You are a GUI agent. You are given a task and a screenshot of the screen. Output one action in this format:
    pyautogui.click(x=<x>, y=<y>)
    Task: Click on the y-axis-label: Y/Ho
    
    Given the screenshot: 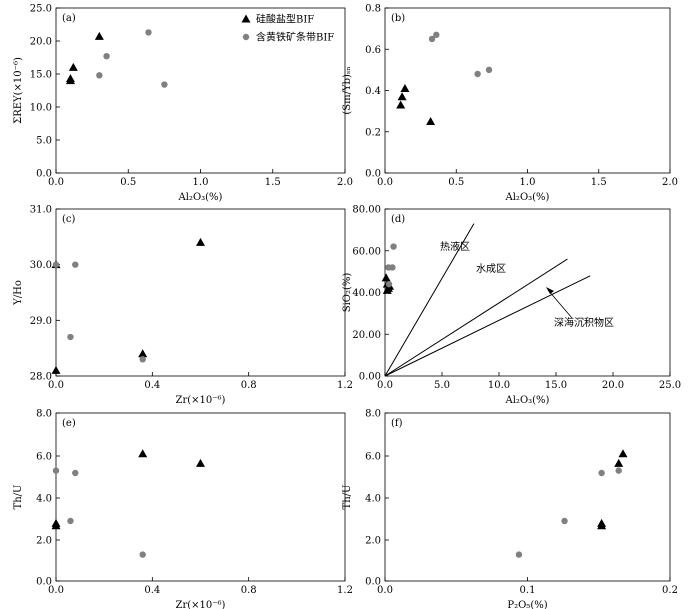 What is the action you would take?
    pyautogui.click(x=18, y=293)
    